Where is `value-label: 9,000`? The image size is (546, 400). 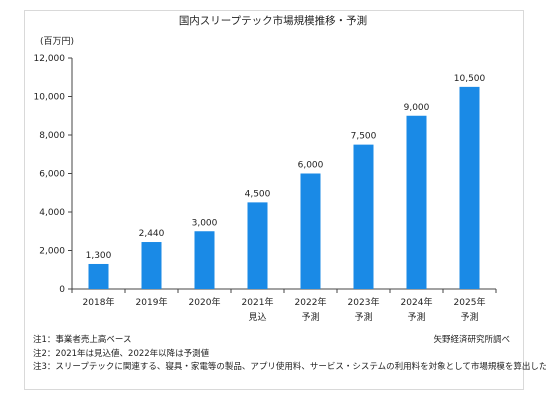 value-label: 9,000 is located at coordinates (417, 108).